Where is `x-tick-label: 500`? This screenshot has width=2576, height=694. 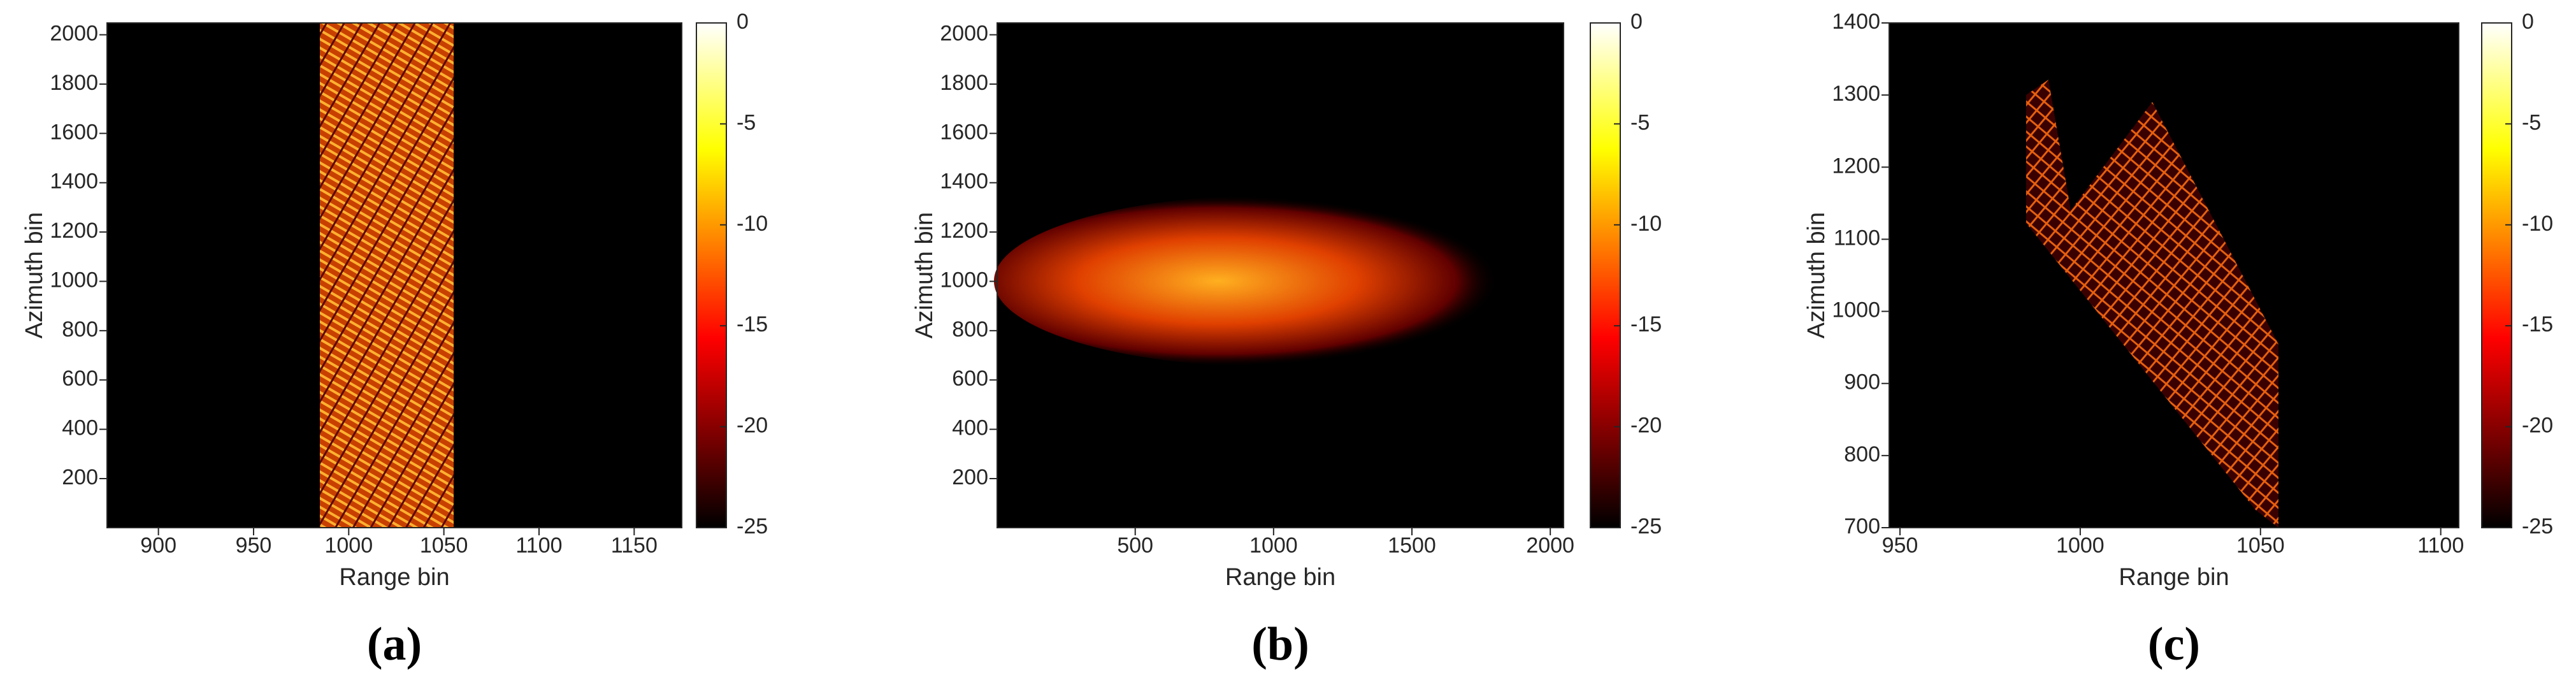
x-tick-label: 500 is located at coordinates (1135, 545).